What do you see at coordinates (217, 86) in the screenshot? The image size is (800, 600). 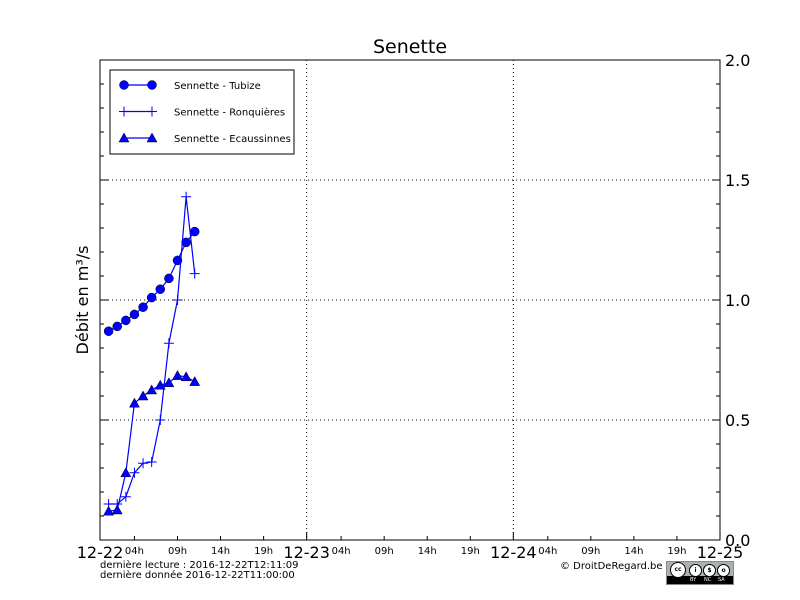 I see `legend-label: Sennette - Tubize` at bounding box center [217, 86].